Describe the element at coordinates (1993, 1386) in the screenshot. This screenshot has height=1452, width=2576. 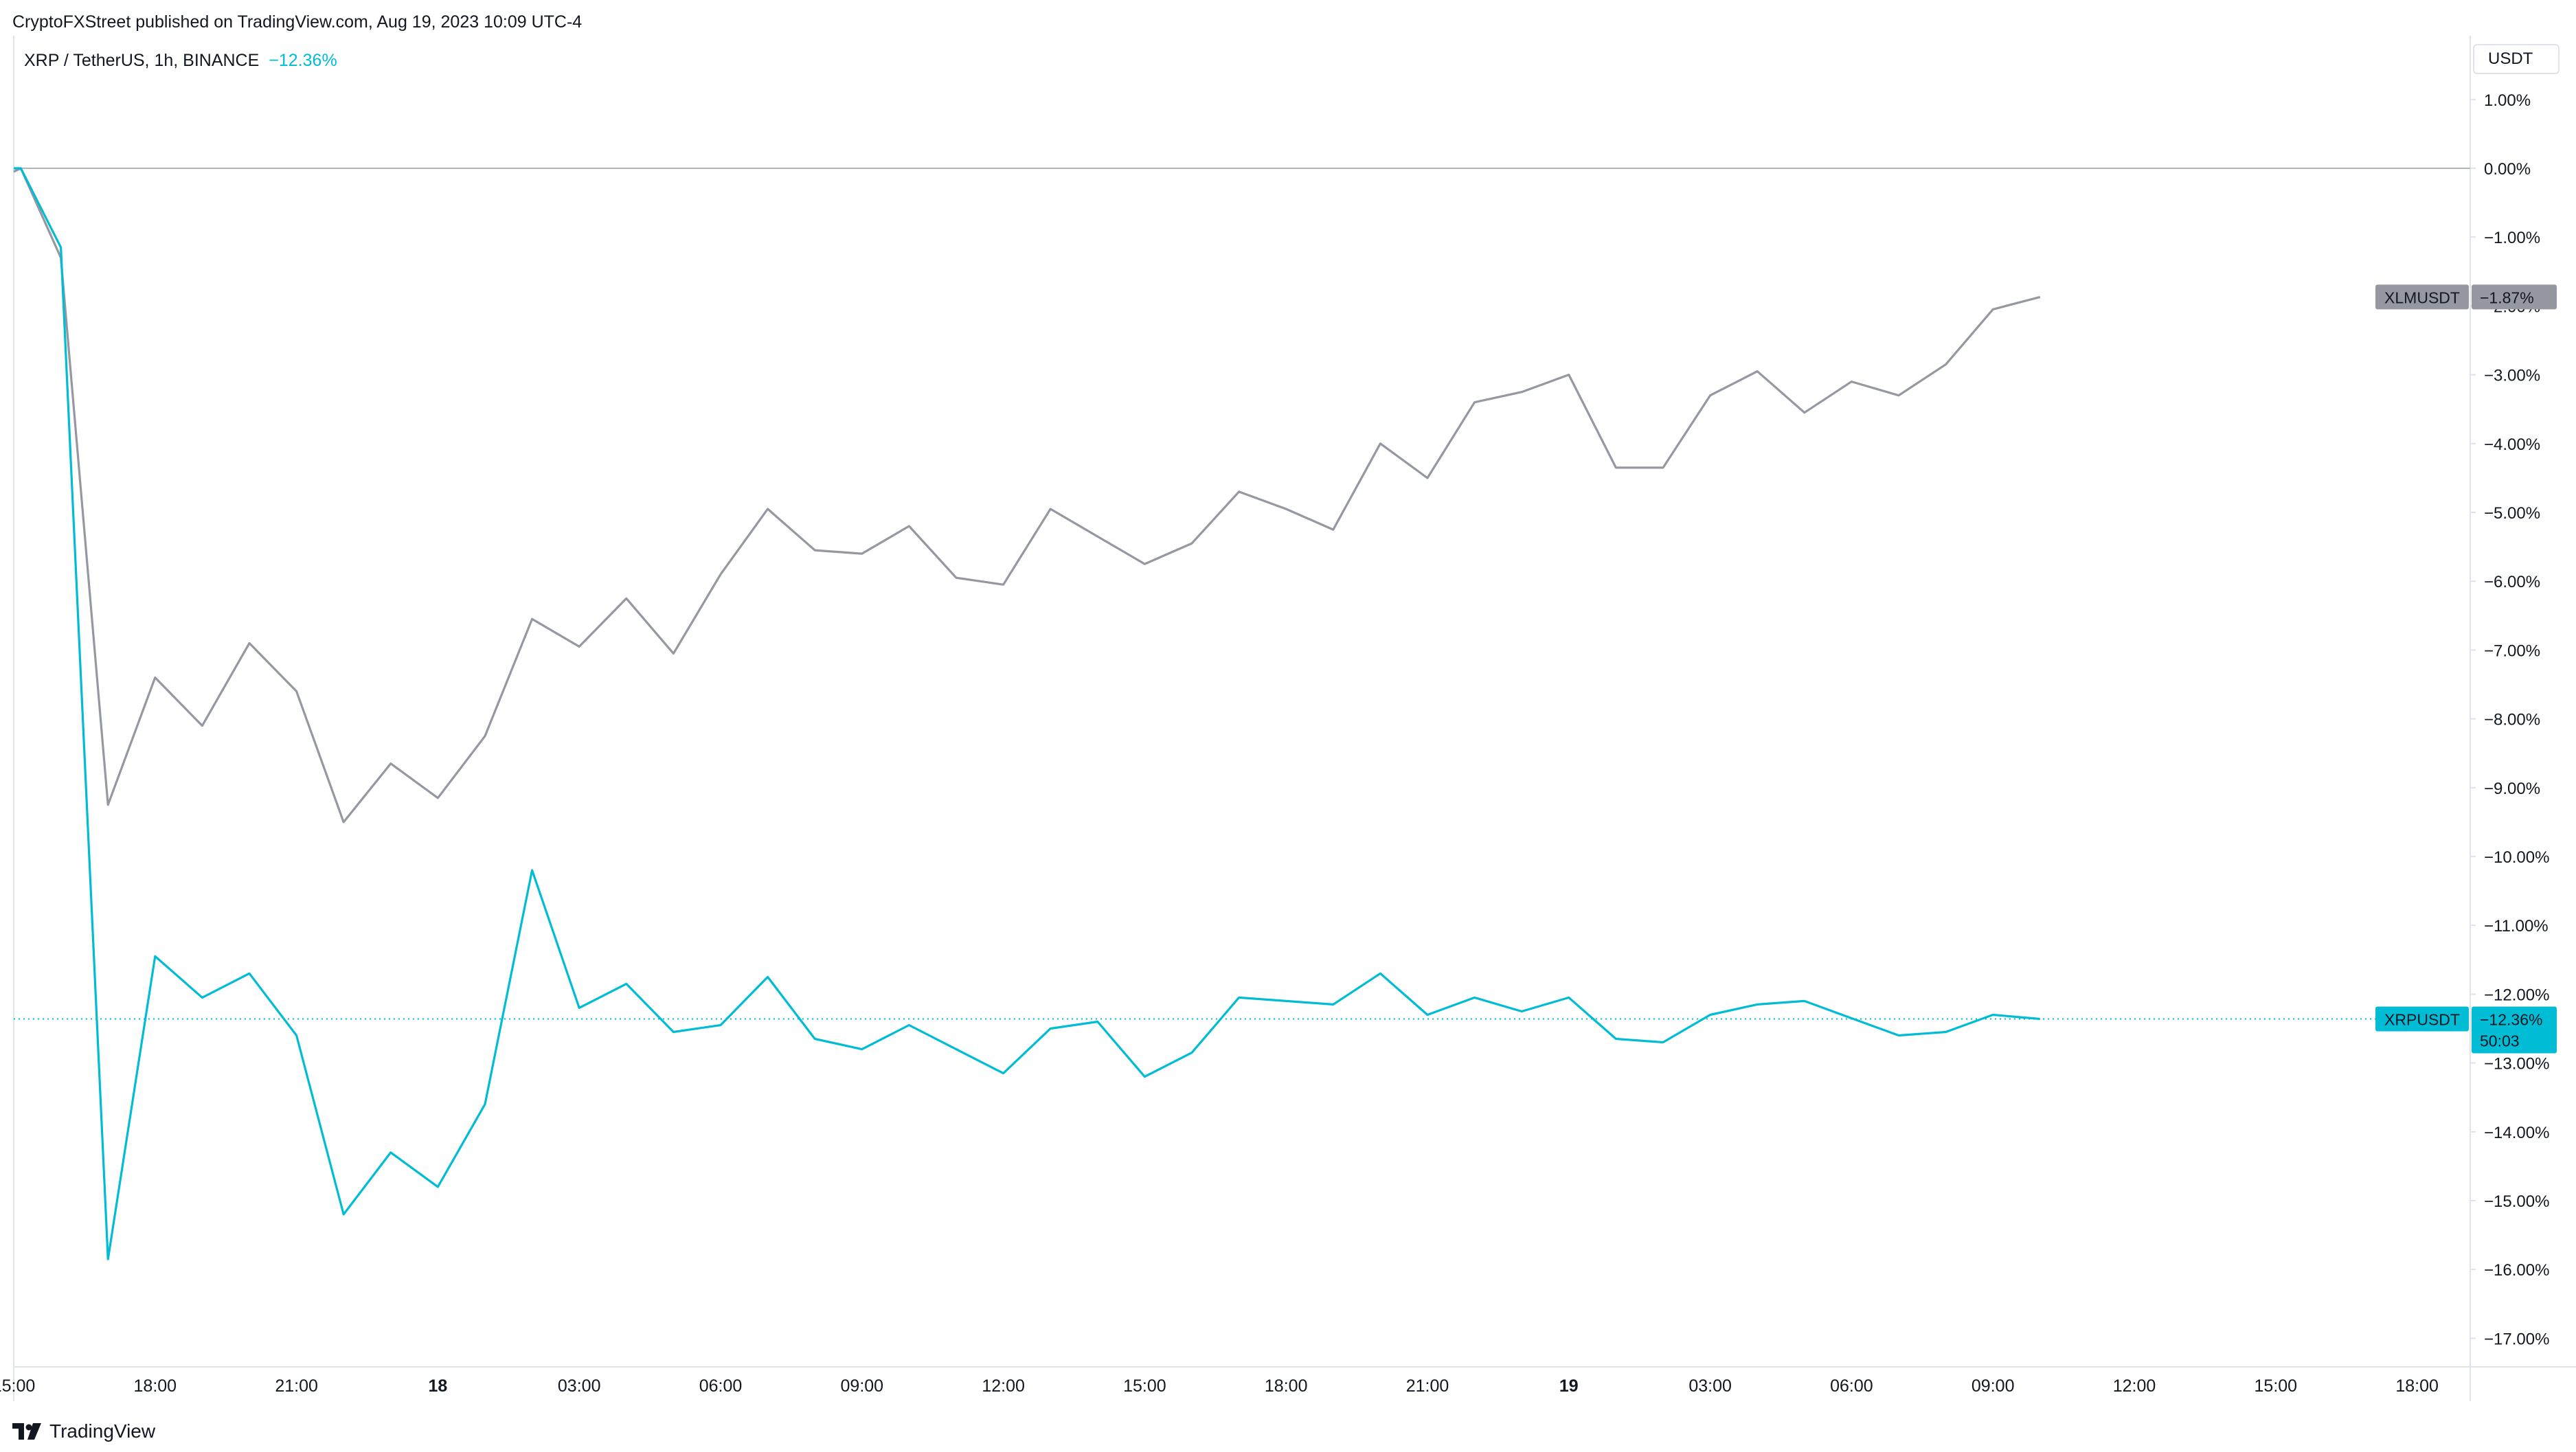
I see `x-tick-label: 09:00` at that location.